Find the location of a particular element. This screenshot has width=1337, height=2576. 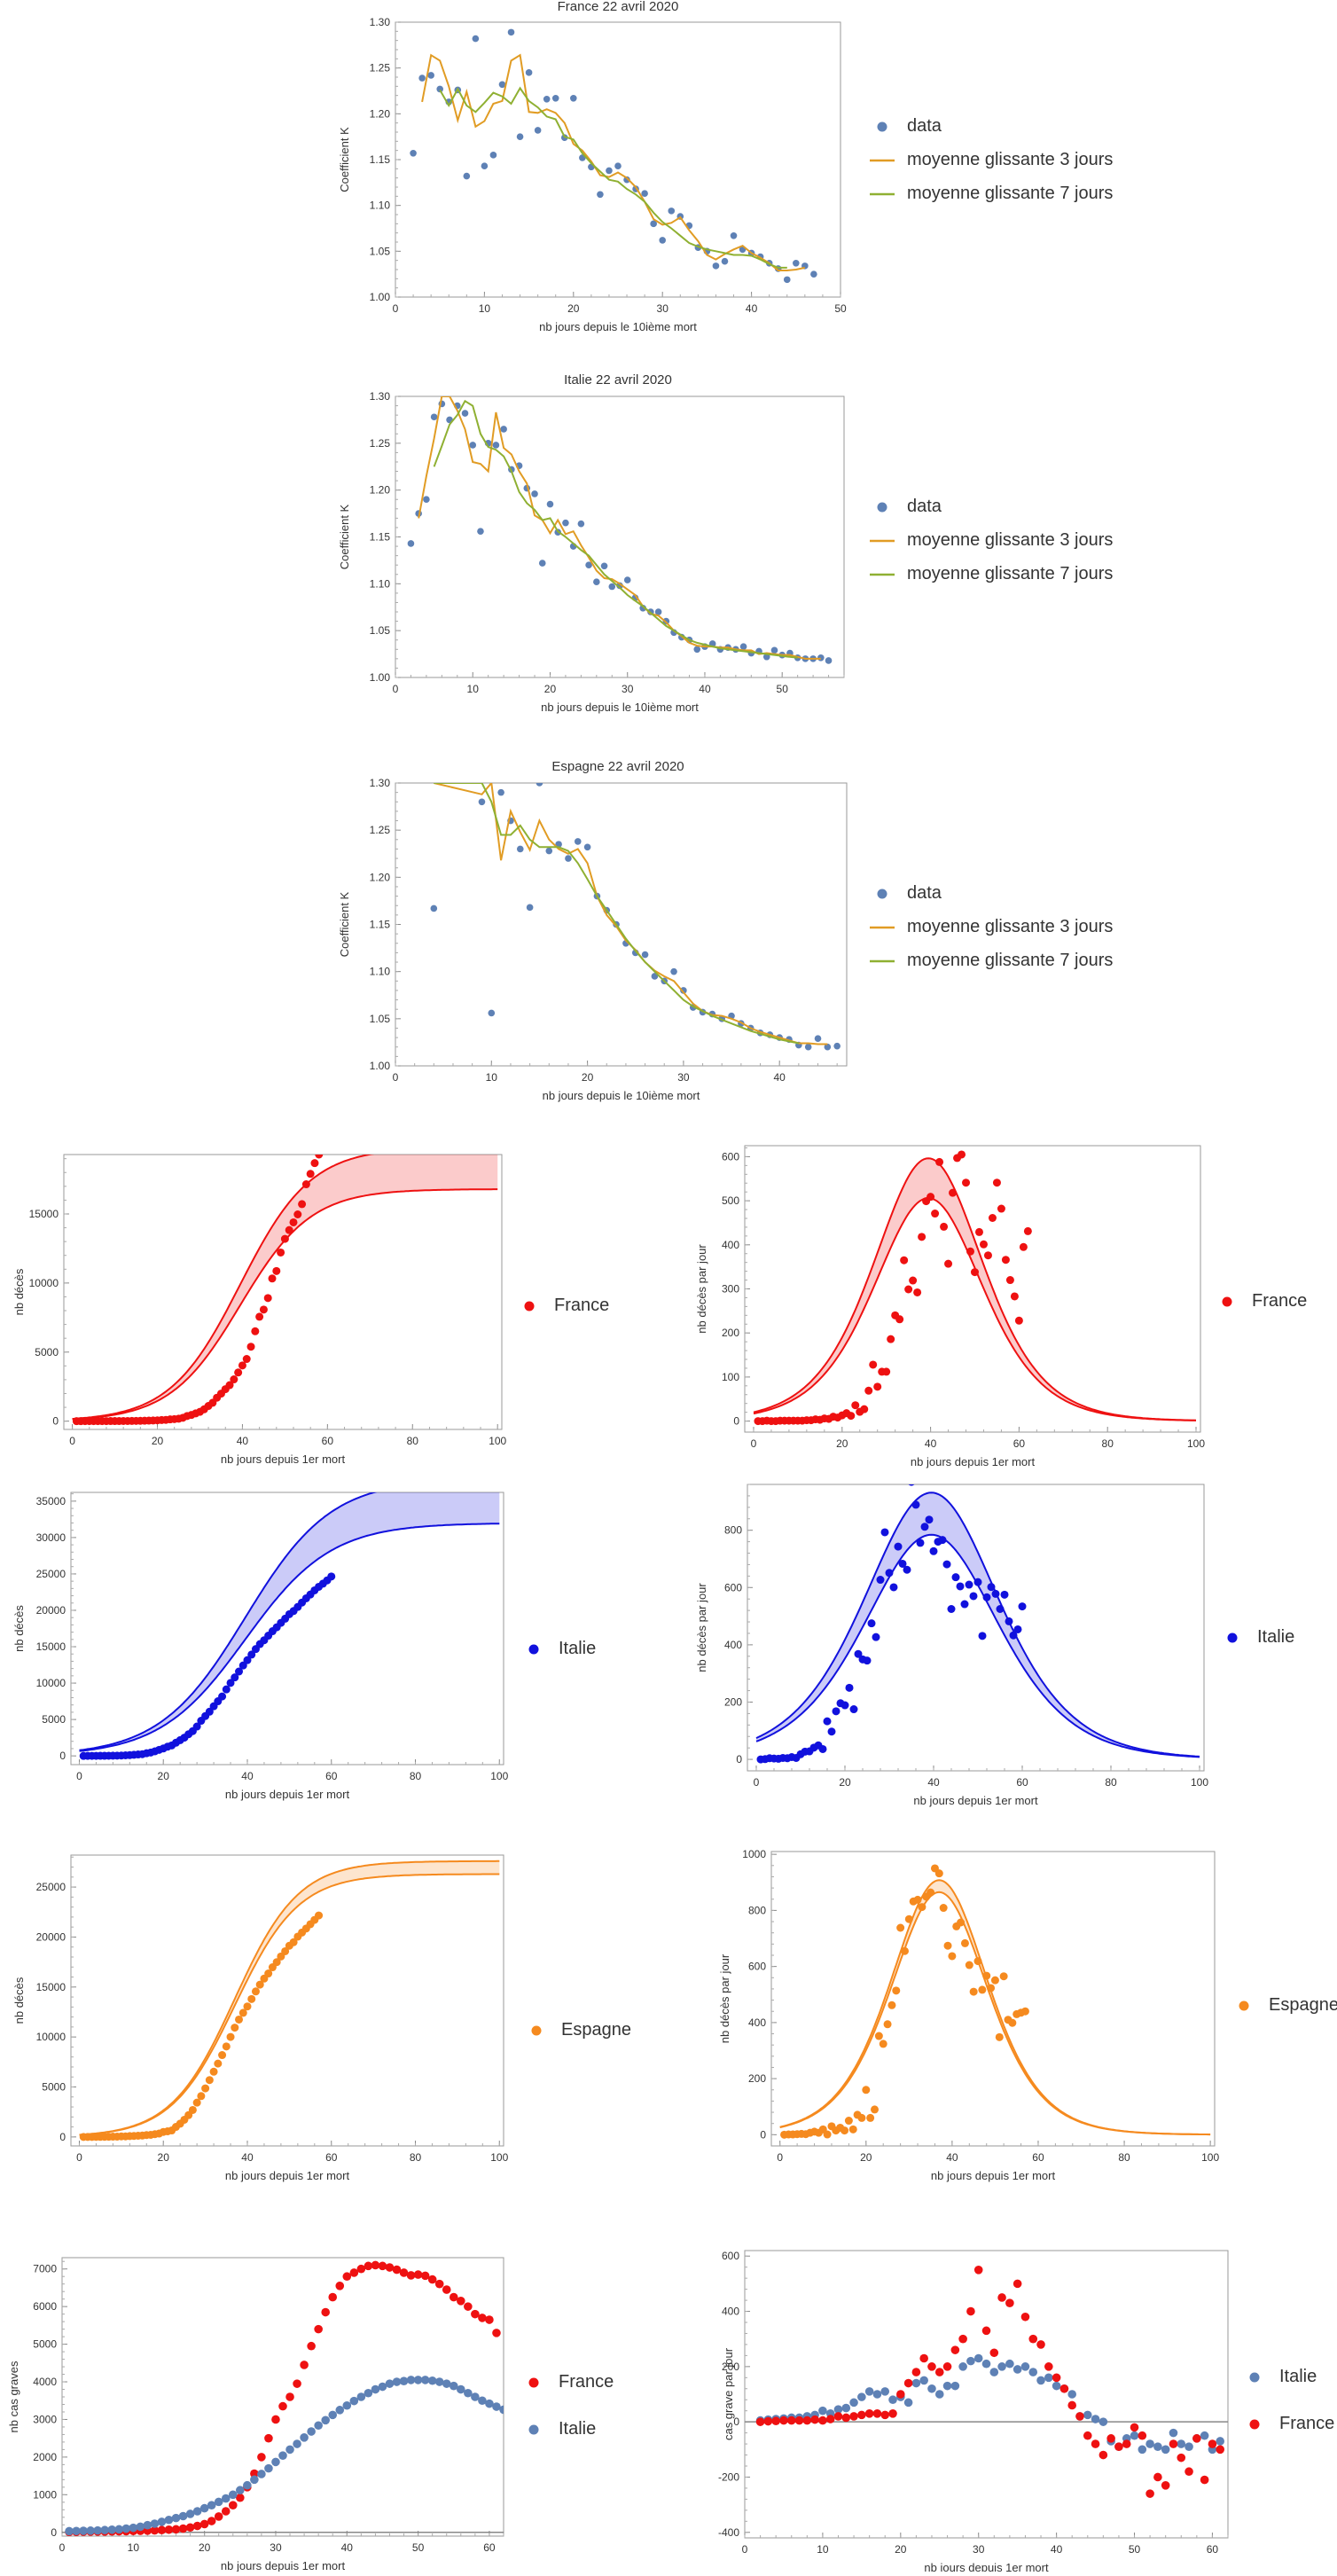

y-axis-label: Coefficient K is located at coordinates (344, 159).